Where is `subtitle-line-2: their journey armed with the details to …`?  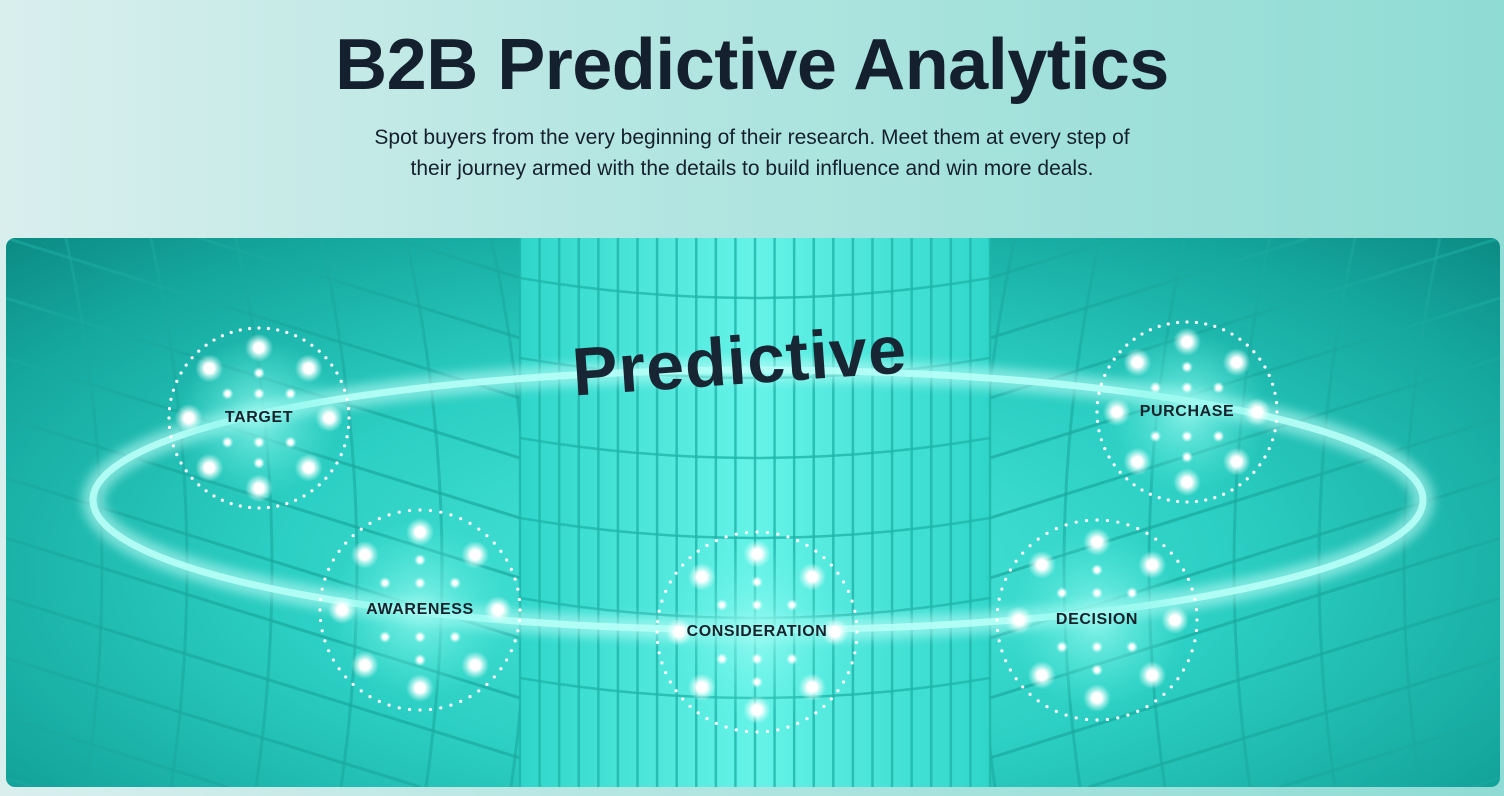
subtitle-line-2: their journey armed with the details to … is located at coordinates (752, 168).